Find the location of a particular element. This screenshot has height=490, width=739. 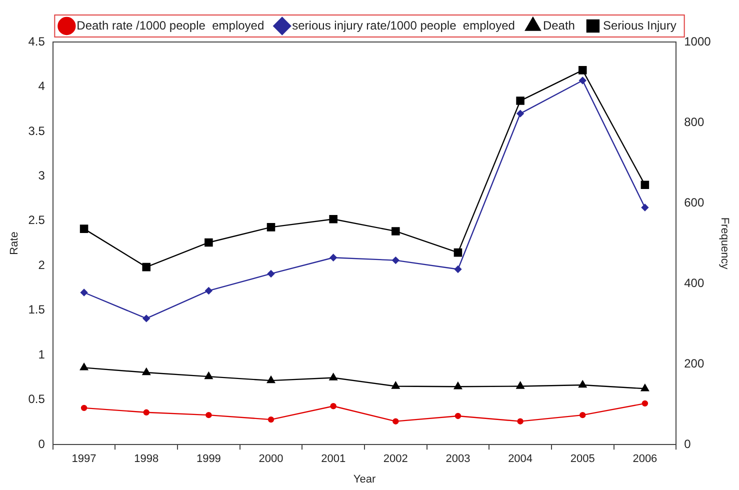

y2-tick-label: 0 is located at coordinates (688, 443).